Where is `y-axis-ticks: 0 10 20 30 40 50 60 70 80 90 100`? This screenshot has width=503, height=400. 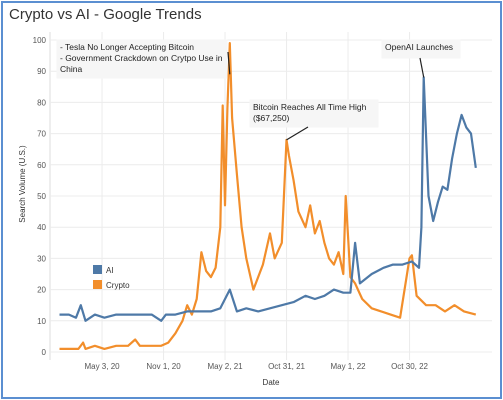 y-axis-ticks: 0 10 20 30 40 50 60 70 80 90 100 is located at coordinates (40, 196).